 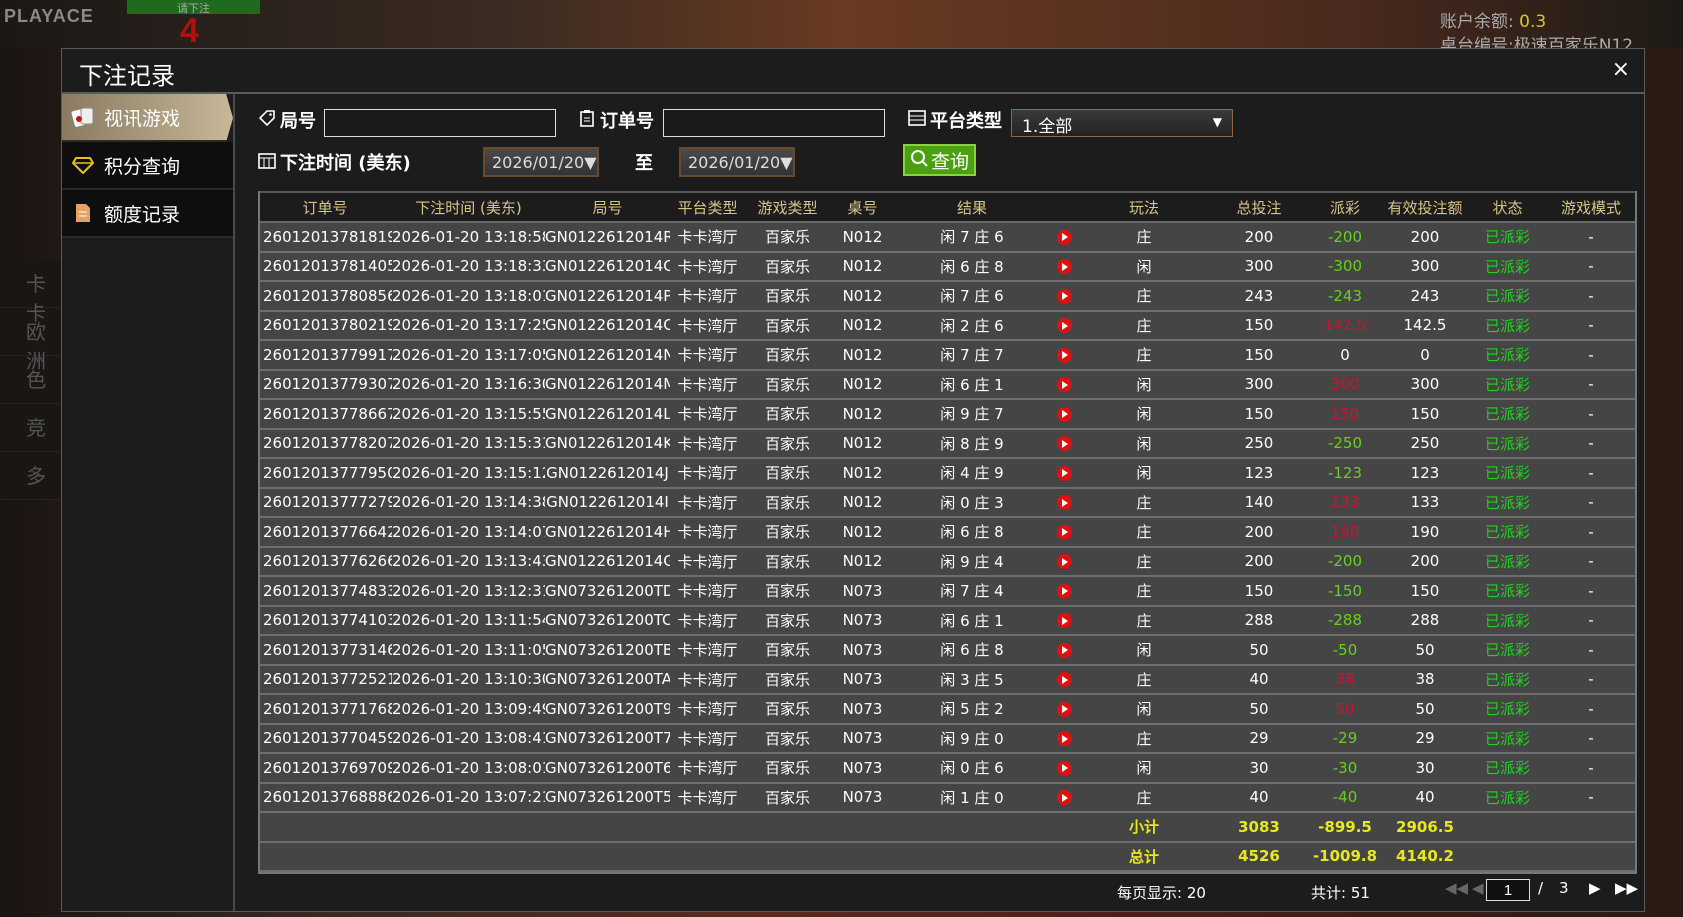 I want to click on side-menu-item: 多, so click(x=30, y=476).